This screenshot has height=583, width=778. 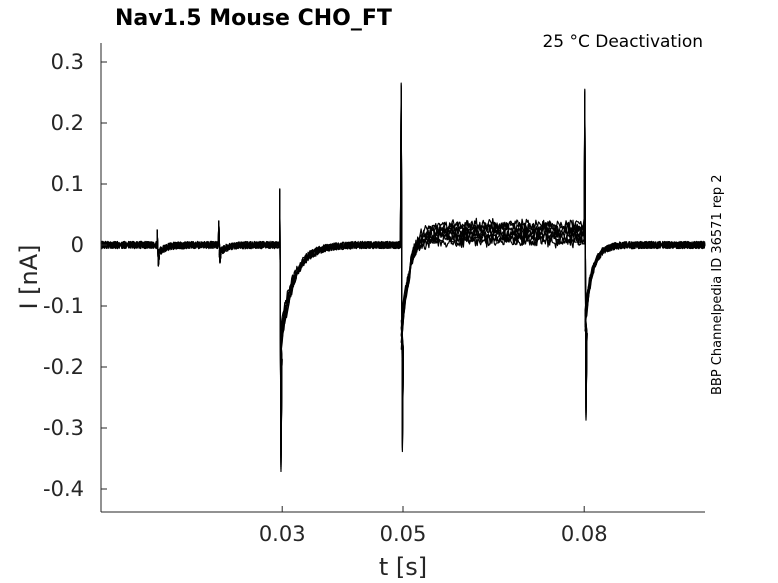 What do you see at coordinates (622, 42) in the screenshot?
I see `condition-annotation: 25 °C Deactivation` at bounding box center [622, 42].